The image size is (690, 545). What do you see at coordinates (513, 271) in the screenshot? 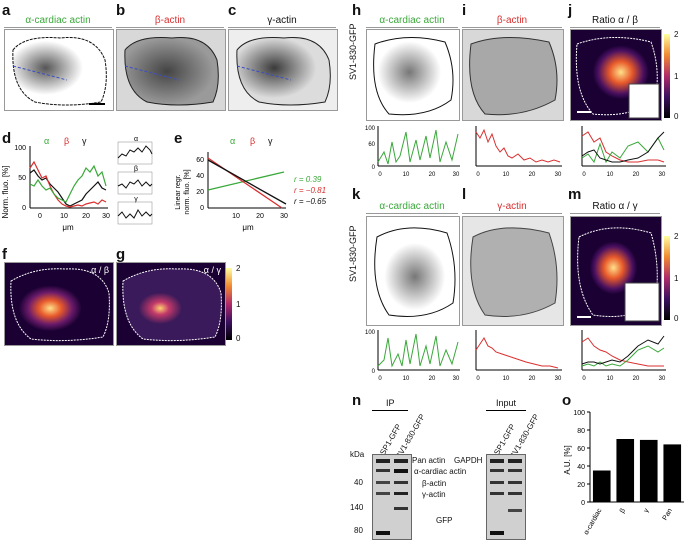
I see `micrograph-l` at bounding box center [513, 271].